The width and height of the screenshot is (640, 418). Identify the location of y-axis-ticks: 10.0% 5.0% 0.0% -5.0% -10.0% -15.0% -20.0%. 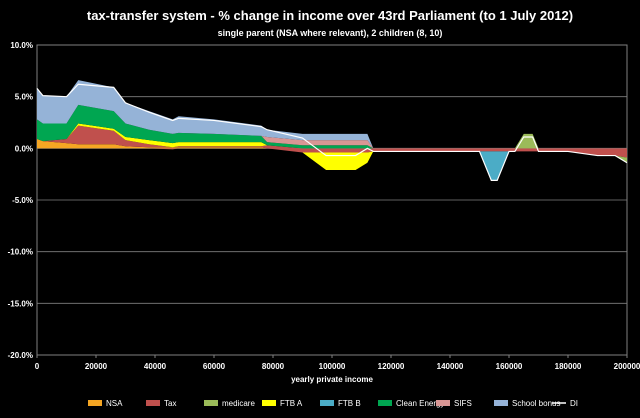
(20, 200).